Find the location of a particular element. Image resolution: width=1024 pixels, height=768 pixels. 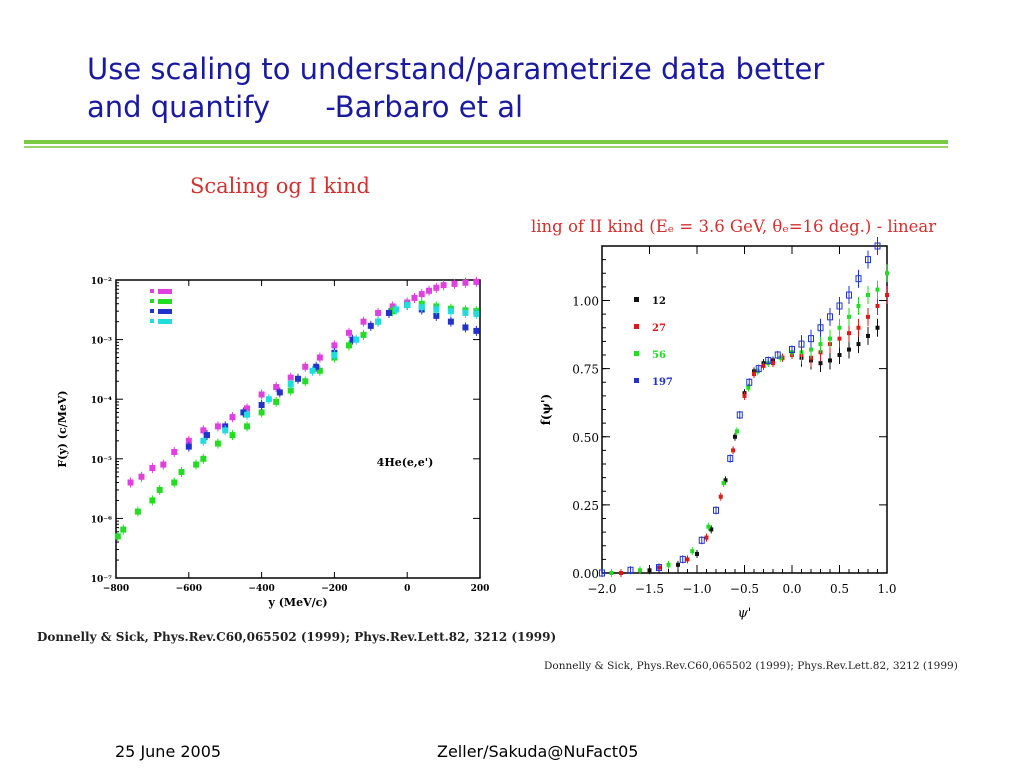

left-y-tick-label: 10⁻² is located at coordinates (101, 282).